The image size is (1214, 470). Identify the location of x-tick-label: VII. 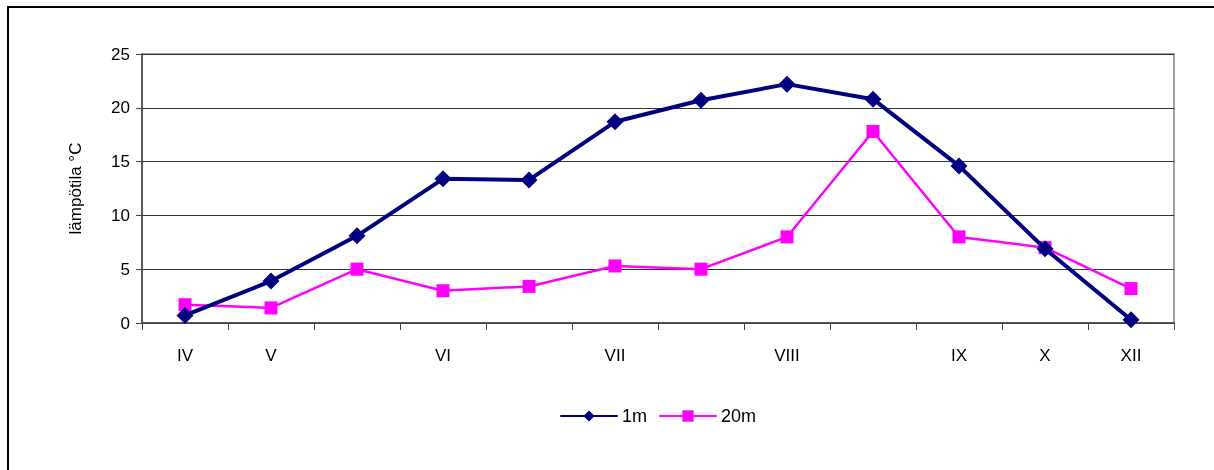
(615, 355).